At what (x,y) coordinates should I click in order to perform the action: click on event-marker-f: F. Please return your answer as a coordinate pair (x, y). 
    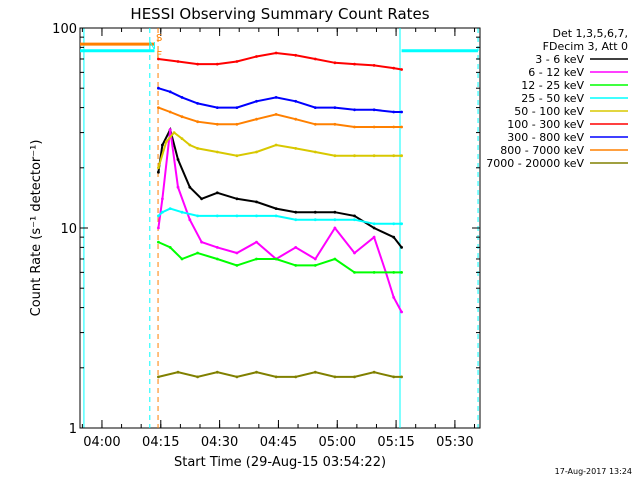
    Looking at the image, I should click on (159, 55).